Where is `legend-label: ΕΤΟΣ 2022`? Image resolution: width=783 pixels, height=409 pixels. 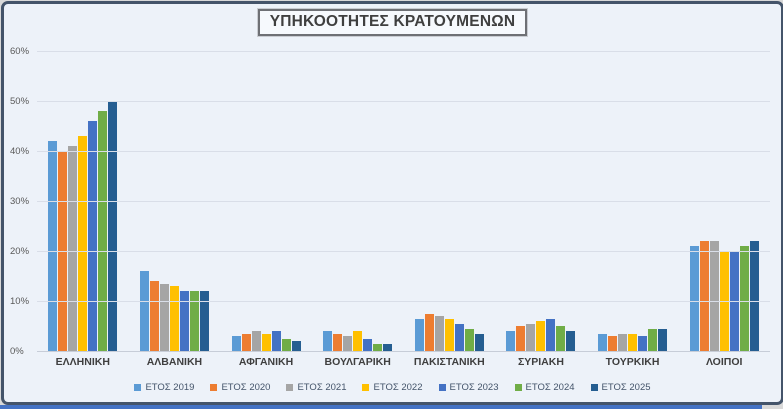 legend-label: ΕΤΟΣ 2022 is located at coordinates (398, 387).